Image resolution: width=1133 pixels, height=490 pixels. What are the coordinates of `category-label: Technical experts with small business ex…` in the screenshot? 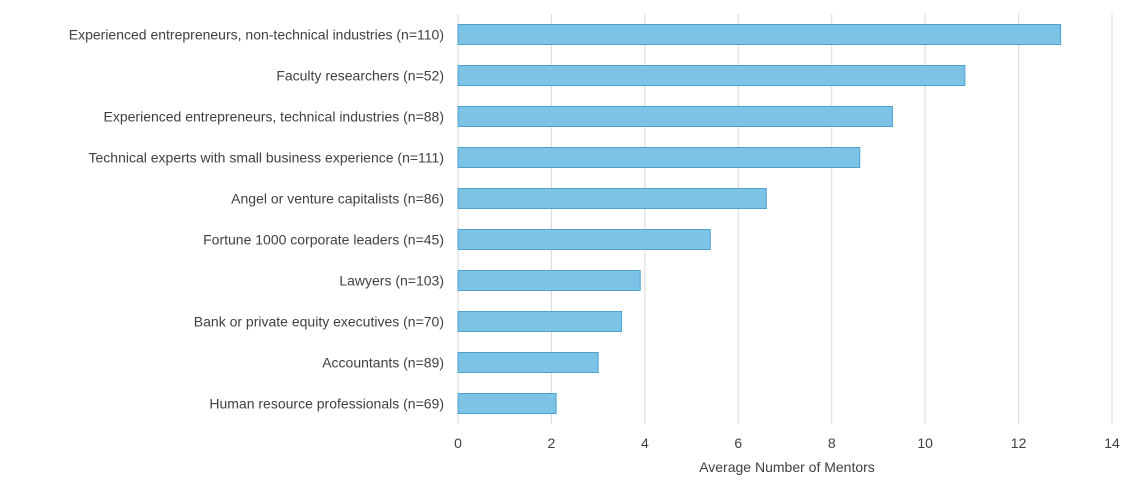 It's located at (267, 158).